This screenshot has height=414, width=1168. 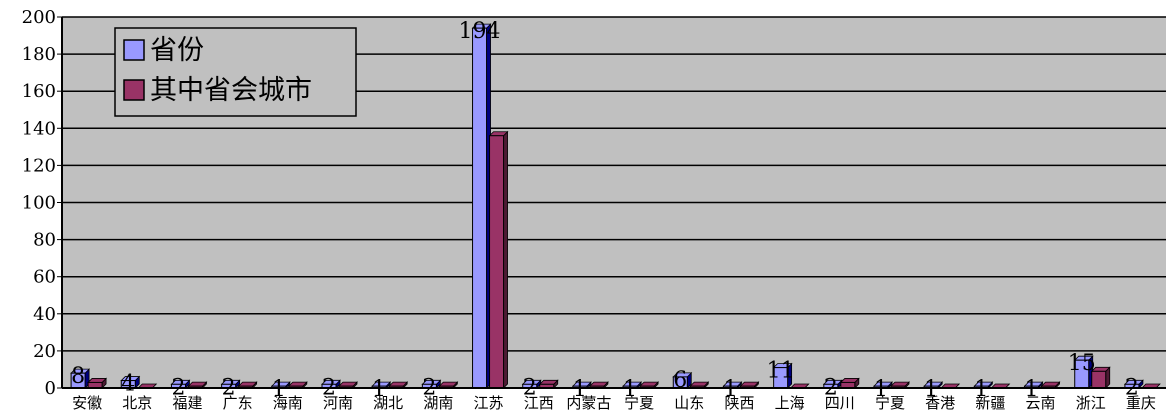 I want to click on y-tick-label: 20, so click(x=44, y=351).